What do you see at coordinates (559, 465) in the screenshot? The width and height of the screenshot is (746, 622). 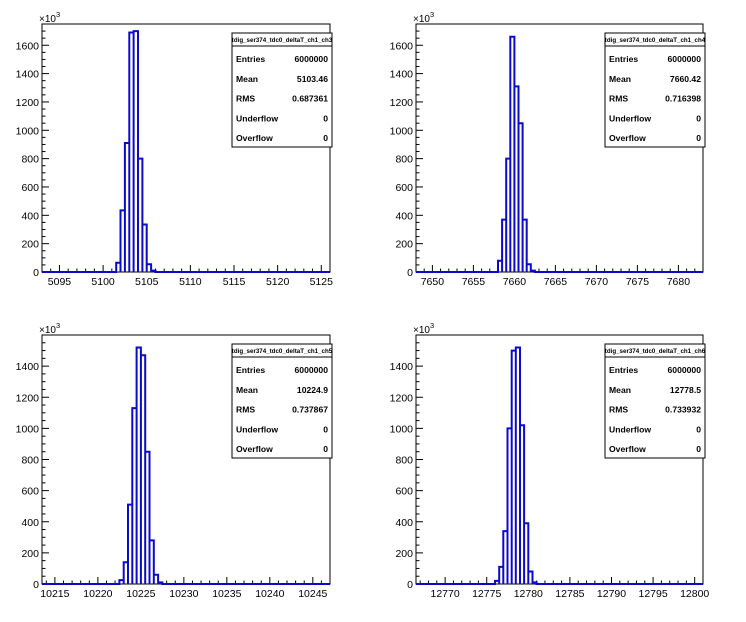 I see `histogram-outline` at bounding box center [559, 465].